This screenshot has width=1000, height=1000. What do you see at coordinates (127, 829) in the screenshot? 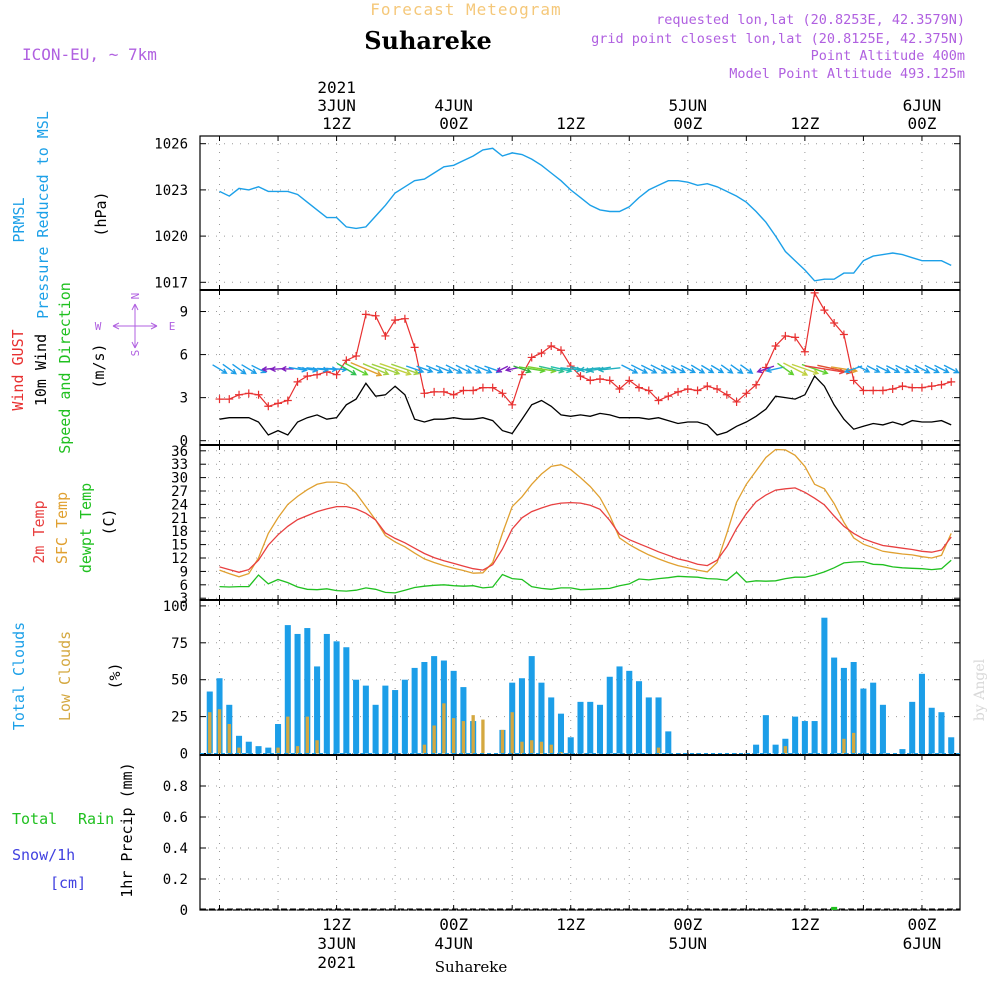
I see `precip-unit: 1hr Precip (mm)` at bounding box center [127, 829].